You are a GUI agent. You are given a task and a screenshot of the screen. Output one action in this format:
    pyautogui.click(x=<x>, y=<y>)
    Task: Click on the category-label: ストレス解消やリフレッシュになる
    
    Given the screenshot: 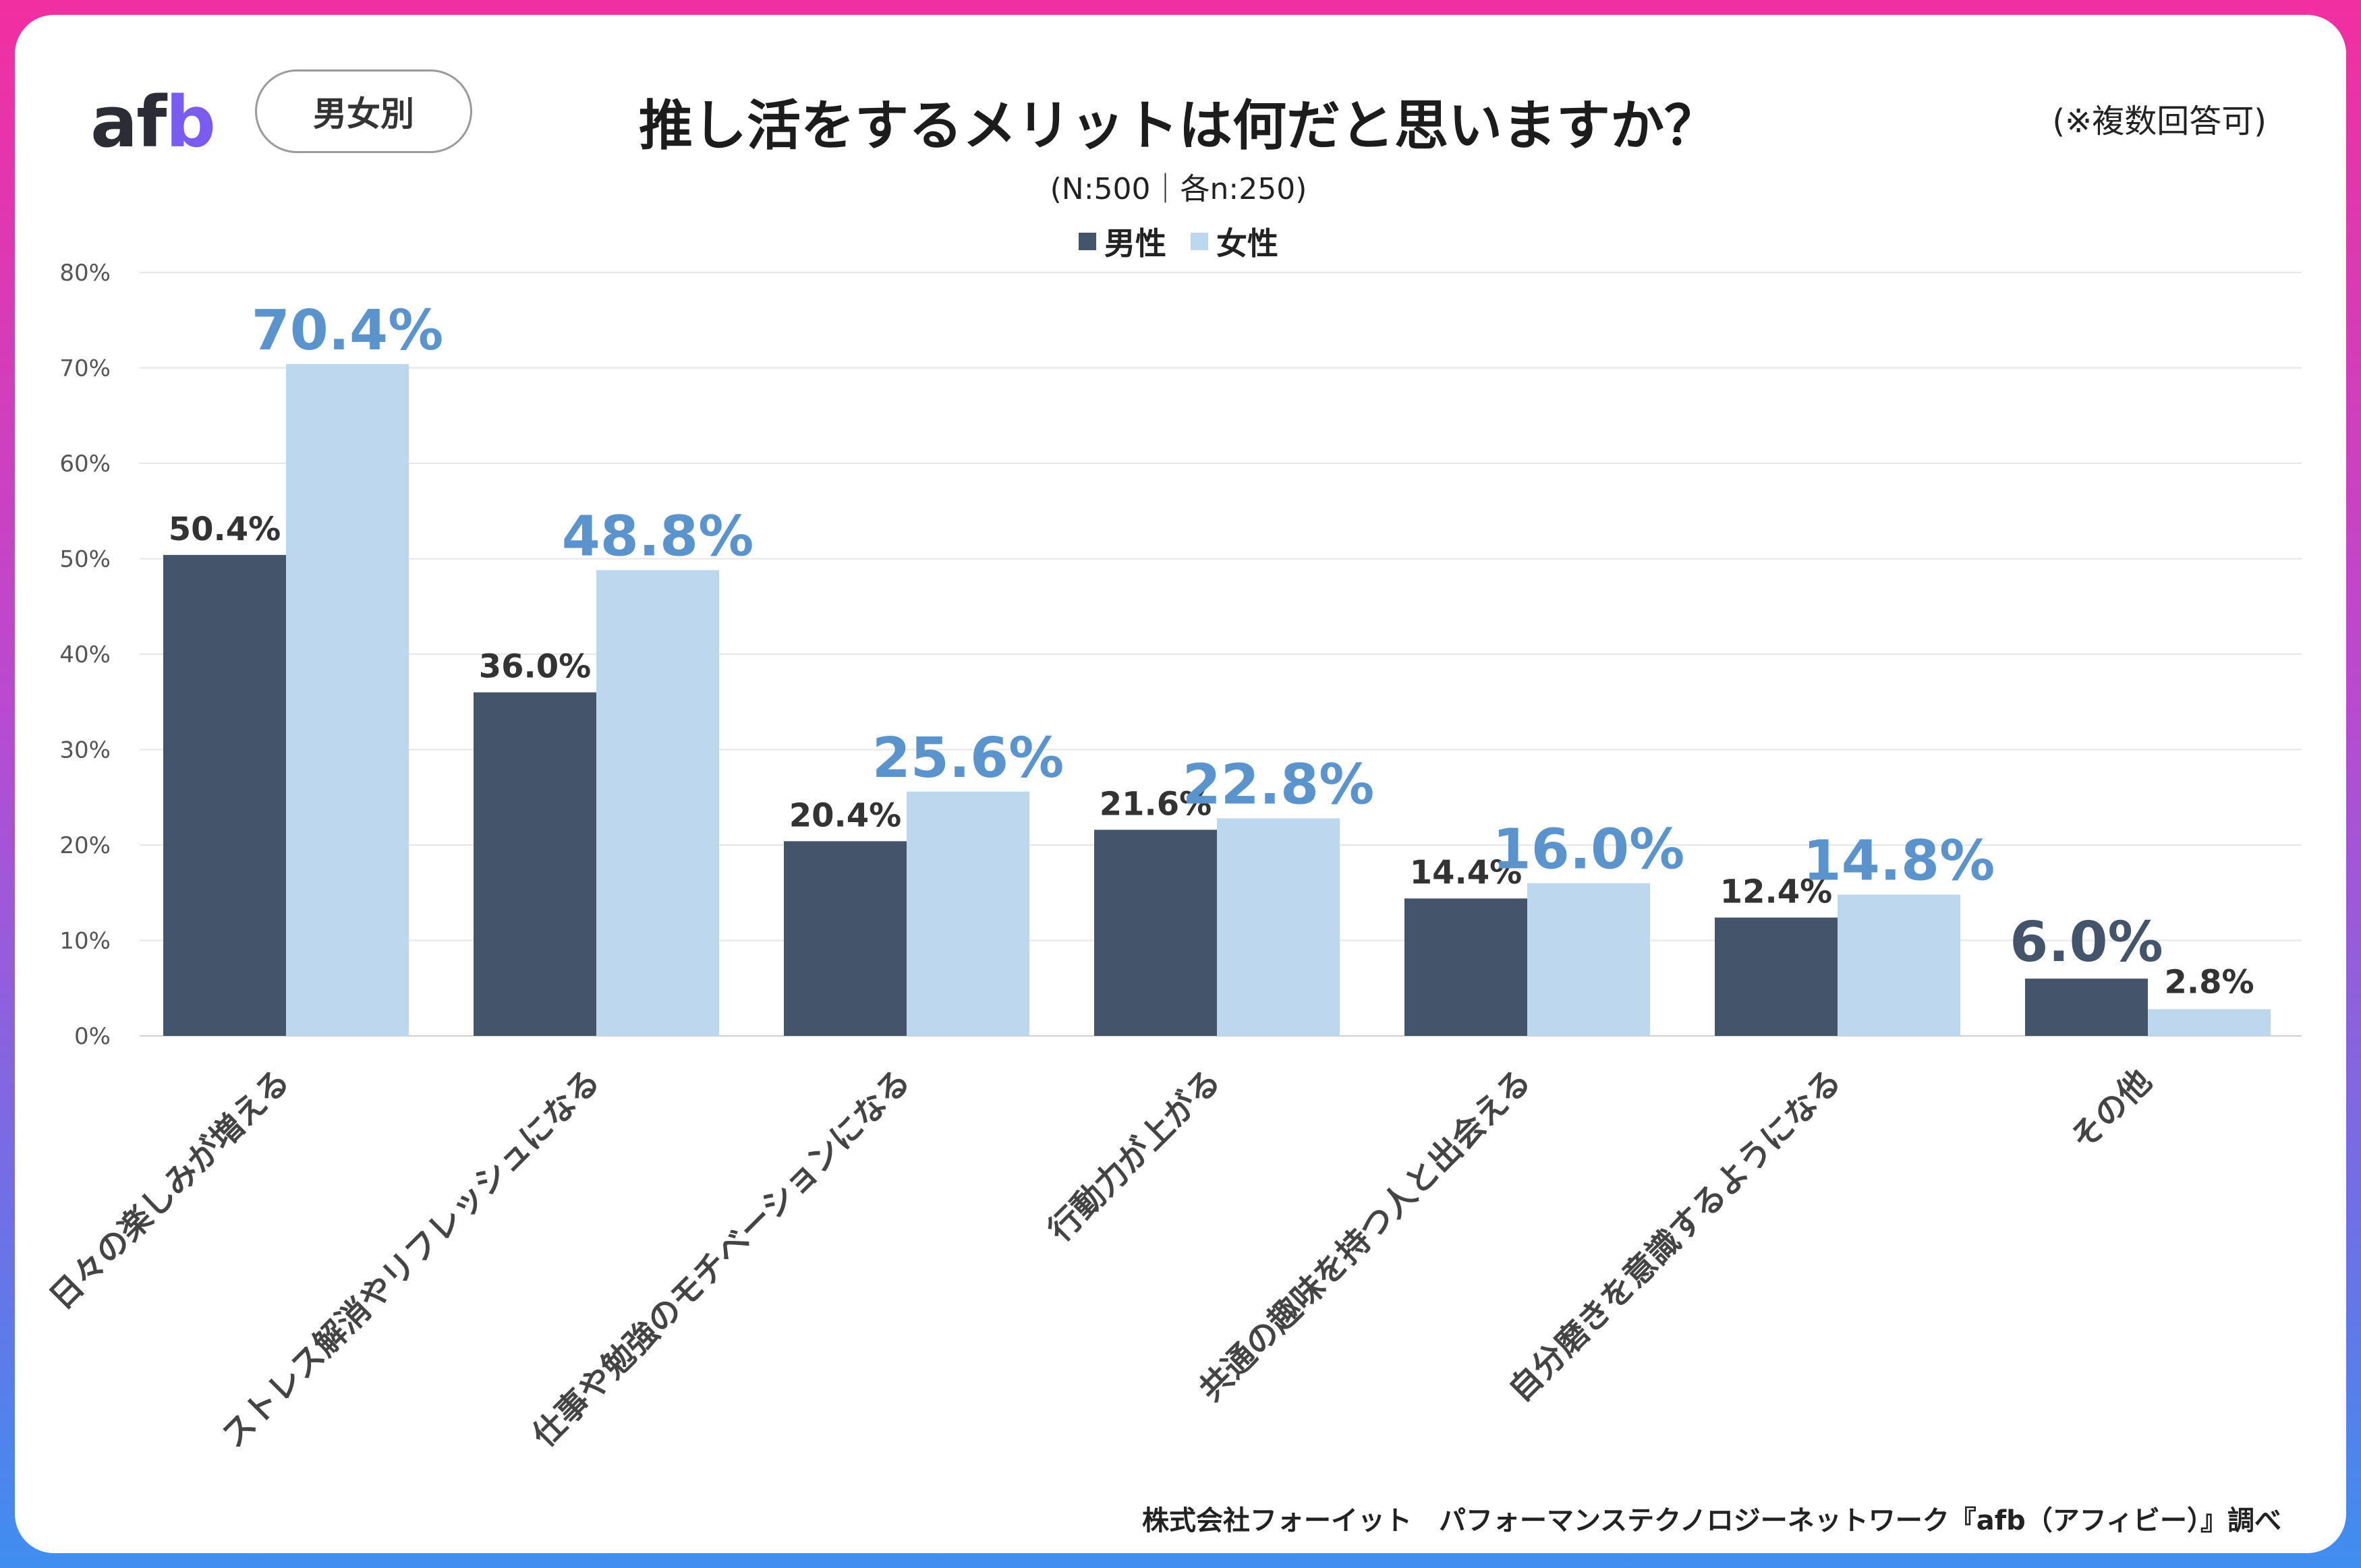 What is the action you would take?
    pyautogui.click(x=411, y=1258)
    